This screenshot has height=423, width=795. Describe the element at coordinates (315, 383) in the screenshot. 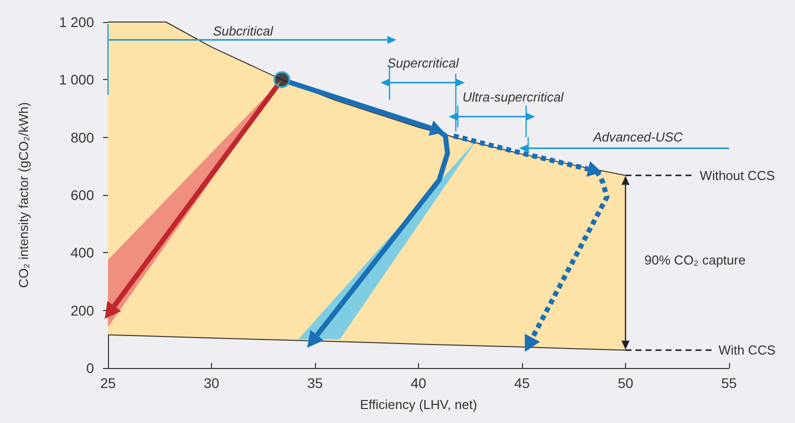

I see `x-tick-label: 35` at that location.